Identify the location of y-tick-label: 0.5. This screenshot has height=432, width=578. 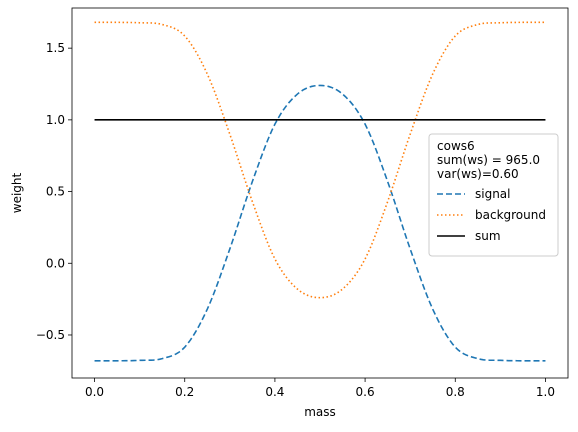
(55, 192).